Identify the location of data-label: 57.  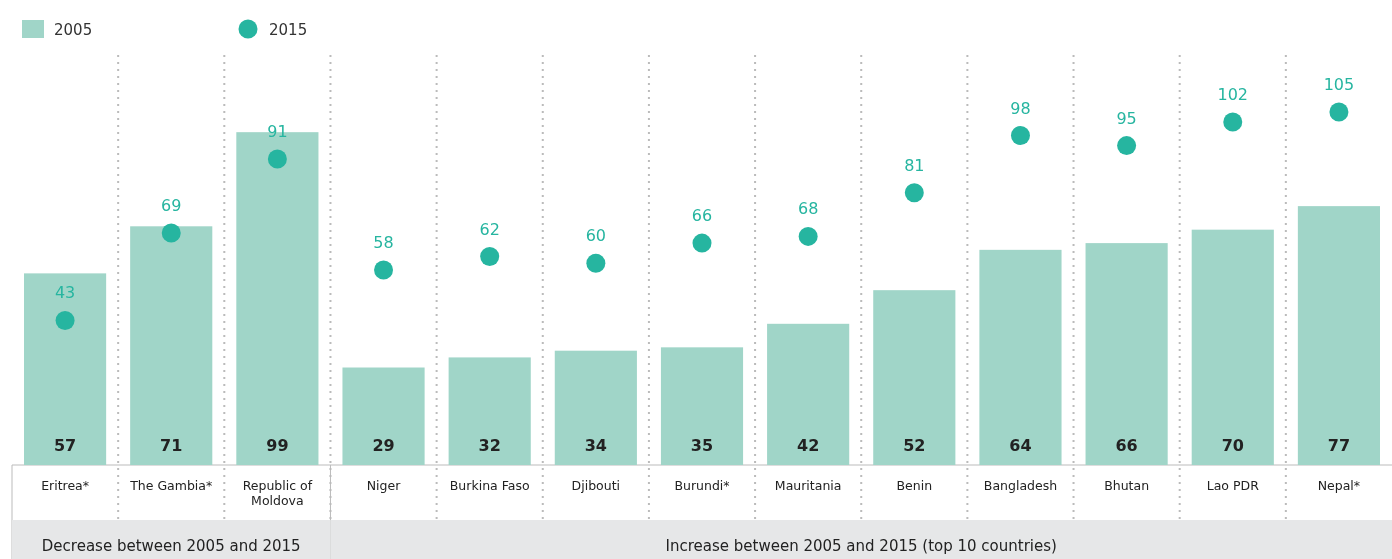
(65, 445).